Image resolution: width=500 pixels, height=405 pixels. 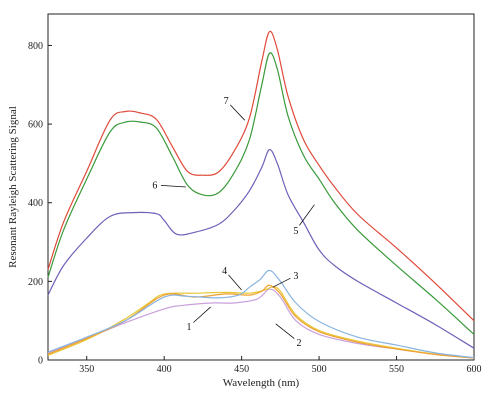 What do you see at coordinates (13, 187) in the screenshot?
I see `y-axis-title: Resonant Rayleigh Scattering Signal` at bounding box center [13, 187].